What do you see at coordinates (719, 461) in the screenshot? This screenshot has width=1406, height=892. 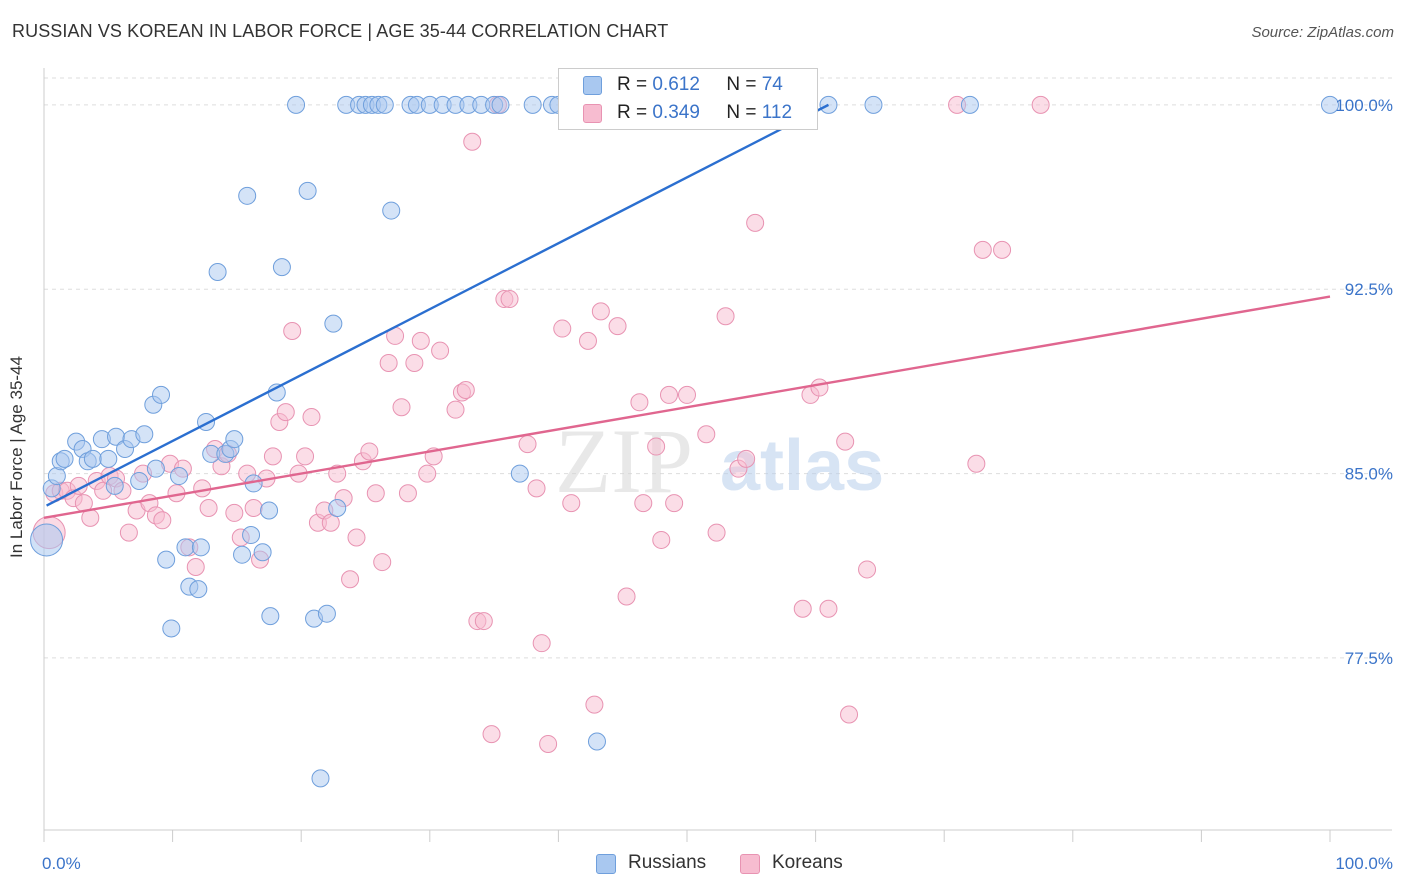 I see `watermark: ZIP atlas` at bounding box center [719, 461].